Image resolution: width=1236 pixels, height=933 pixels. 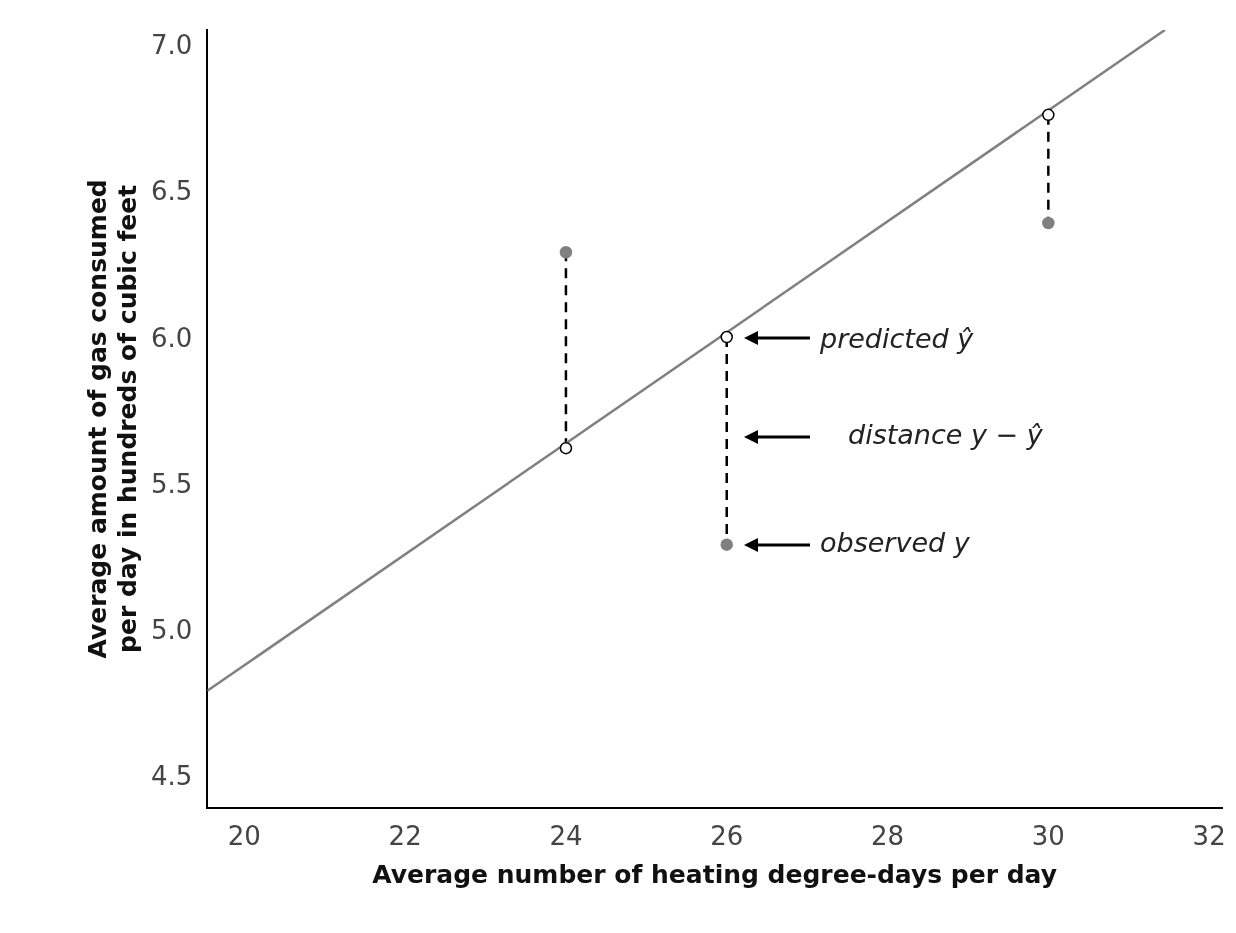 I want to click on y-tick-label: 5.0, so click(x=171, y=630).